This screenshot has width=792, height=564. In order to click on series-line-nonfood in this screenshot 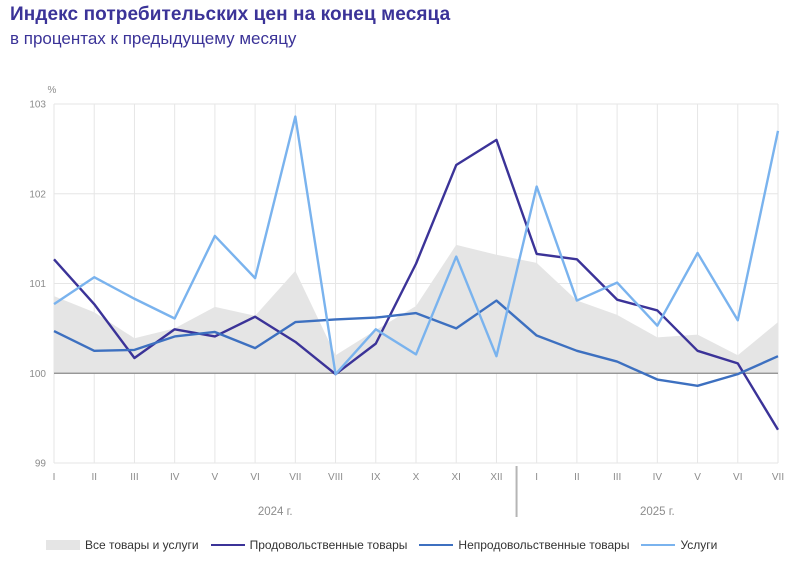, I will do `click(416, 343)`.